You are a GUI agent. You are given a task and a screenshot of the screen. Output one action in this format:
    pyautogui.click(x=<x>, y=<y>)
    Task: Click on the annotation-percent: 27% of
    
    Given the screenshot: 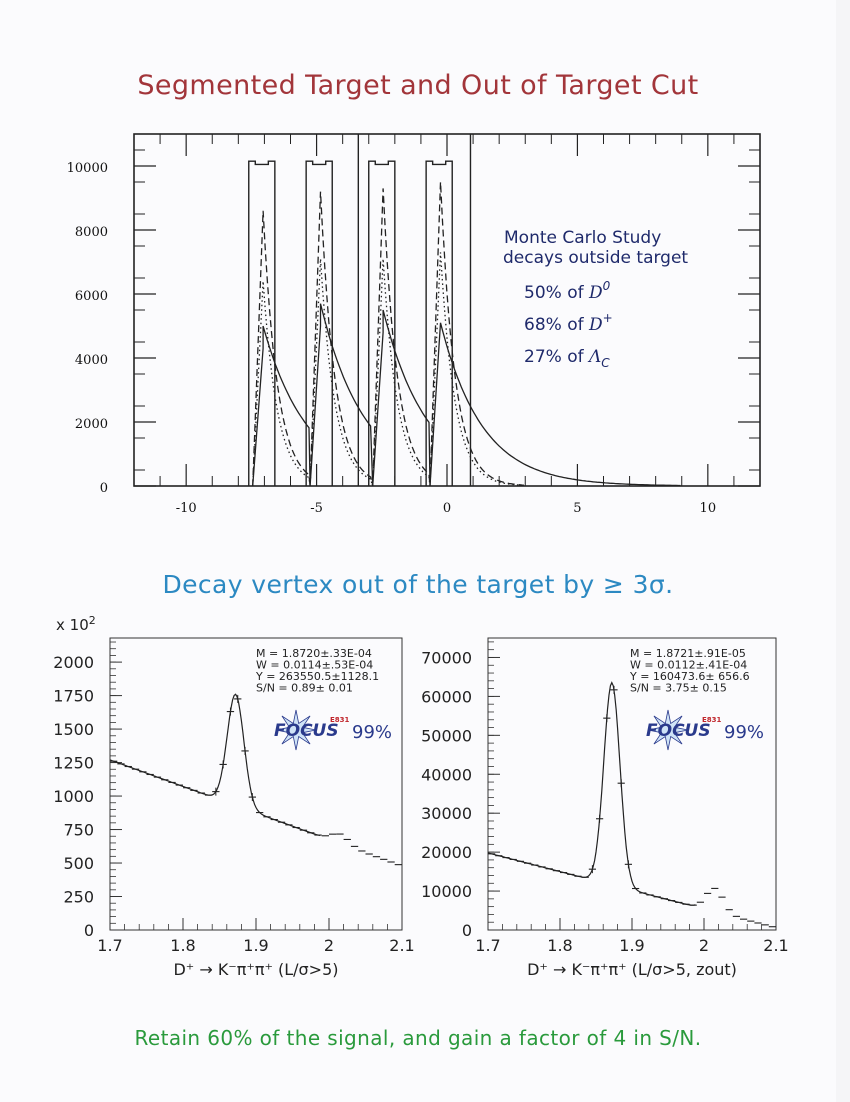 What is the action you would take?
    pyautogui.click(x=556, y=357)
    